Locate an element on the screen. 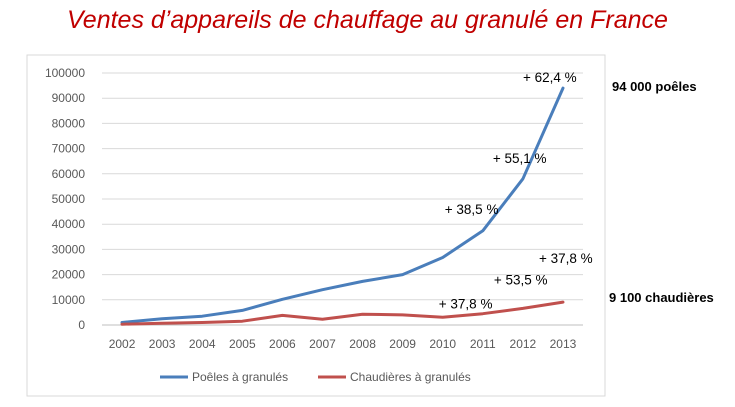 Image resolution: width=735 pixels, height=407 pixels. y-tick-label: 50000 is located at coordinates (69, 199).